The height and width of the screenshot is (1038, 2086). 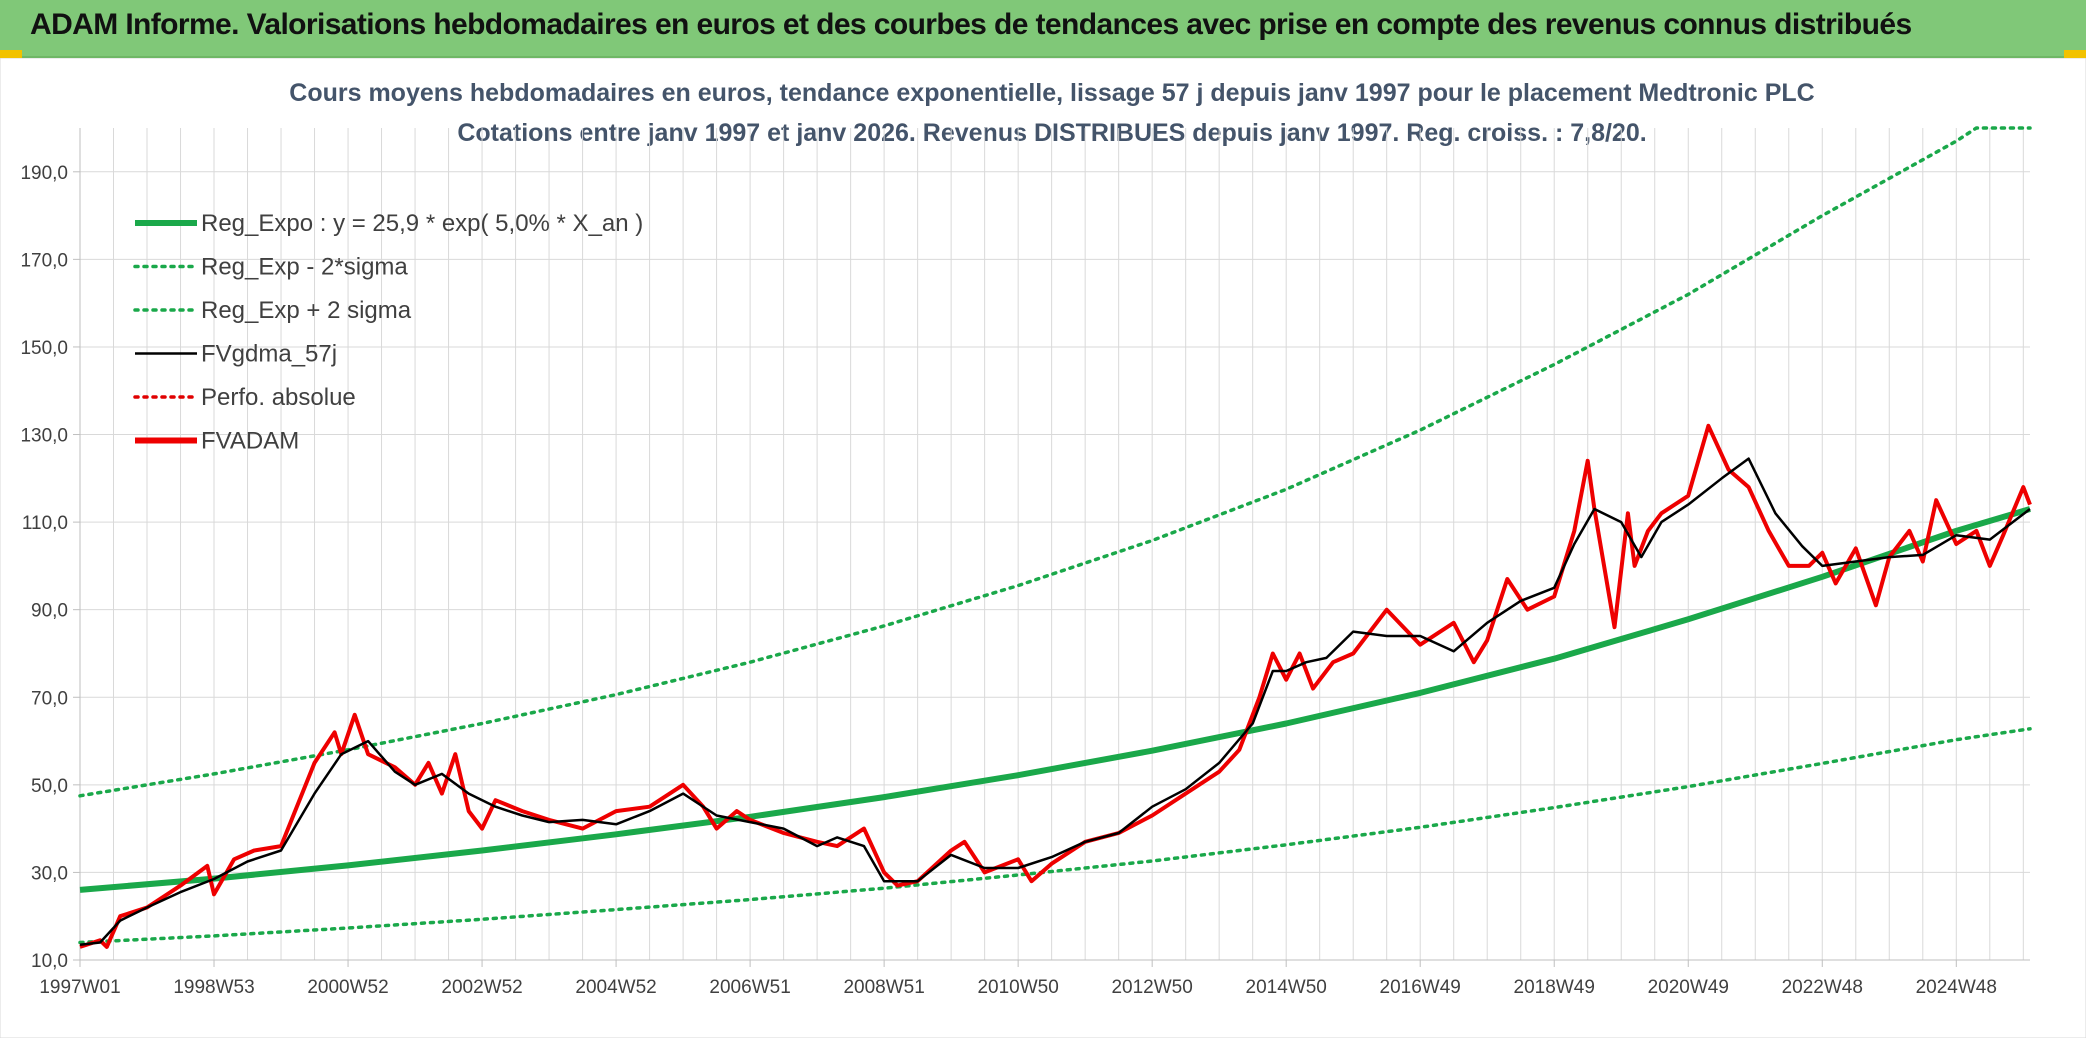 What do you see at coordinates (49, 873) in the screenshot?
I see `y-tick-label: 30,0` at bounding box center [49, 873].